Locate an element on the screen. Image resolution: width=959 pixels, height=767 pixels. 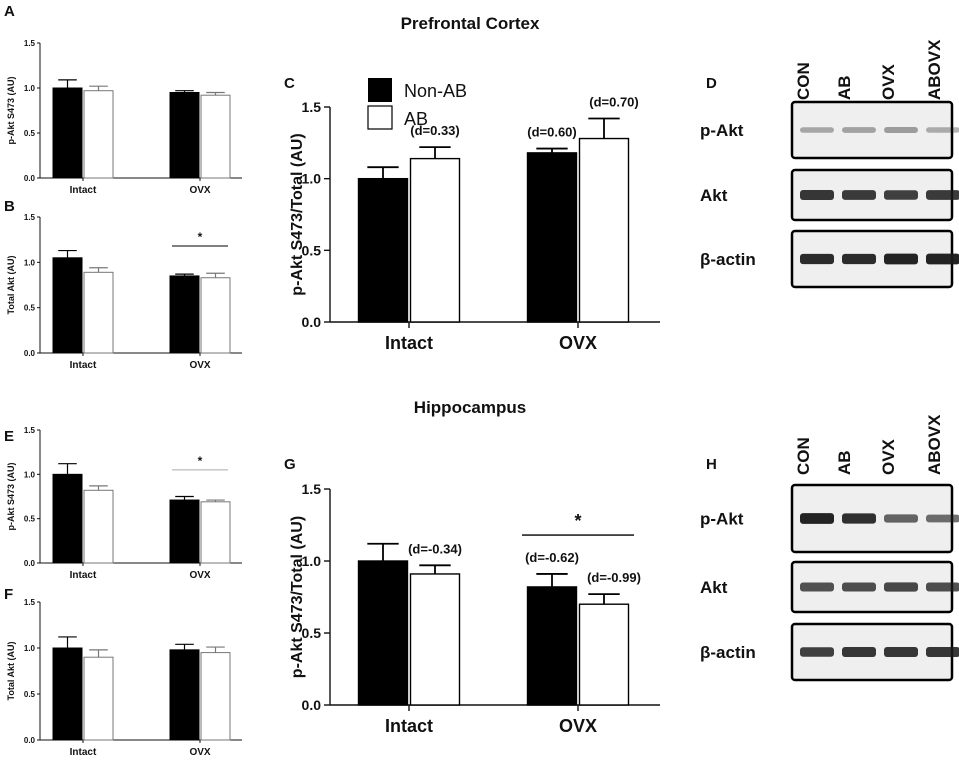
effect-size-label: (d=0.70) is located at coordinates (614, 101).